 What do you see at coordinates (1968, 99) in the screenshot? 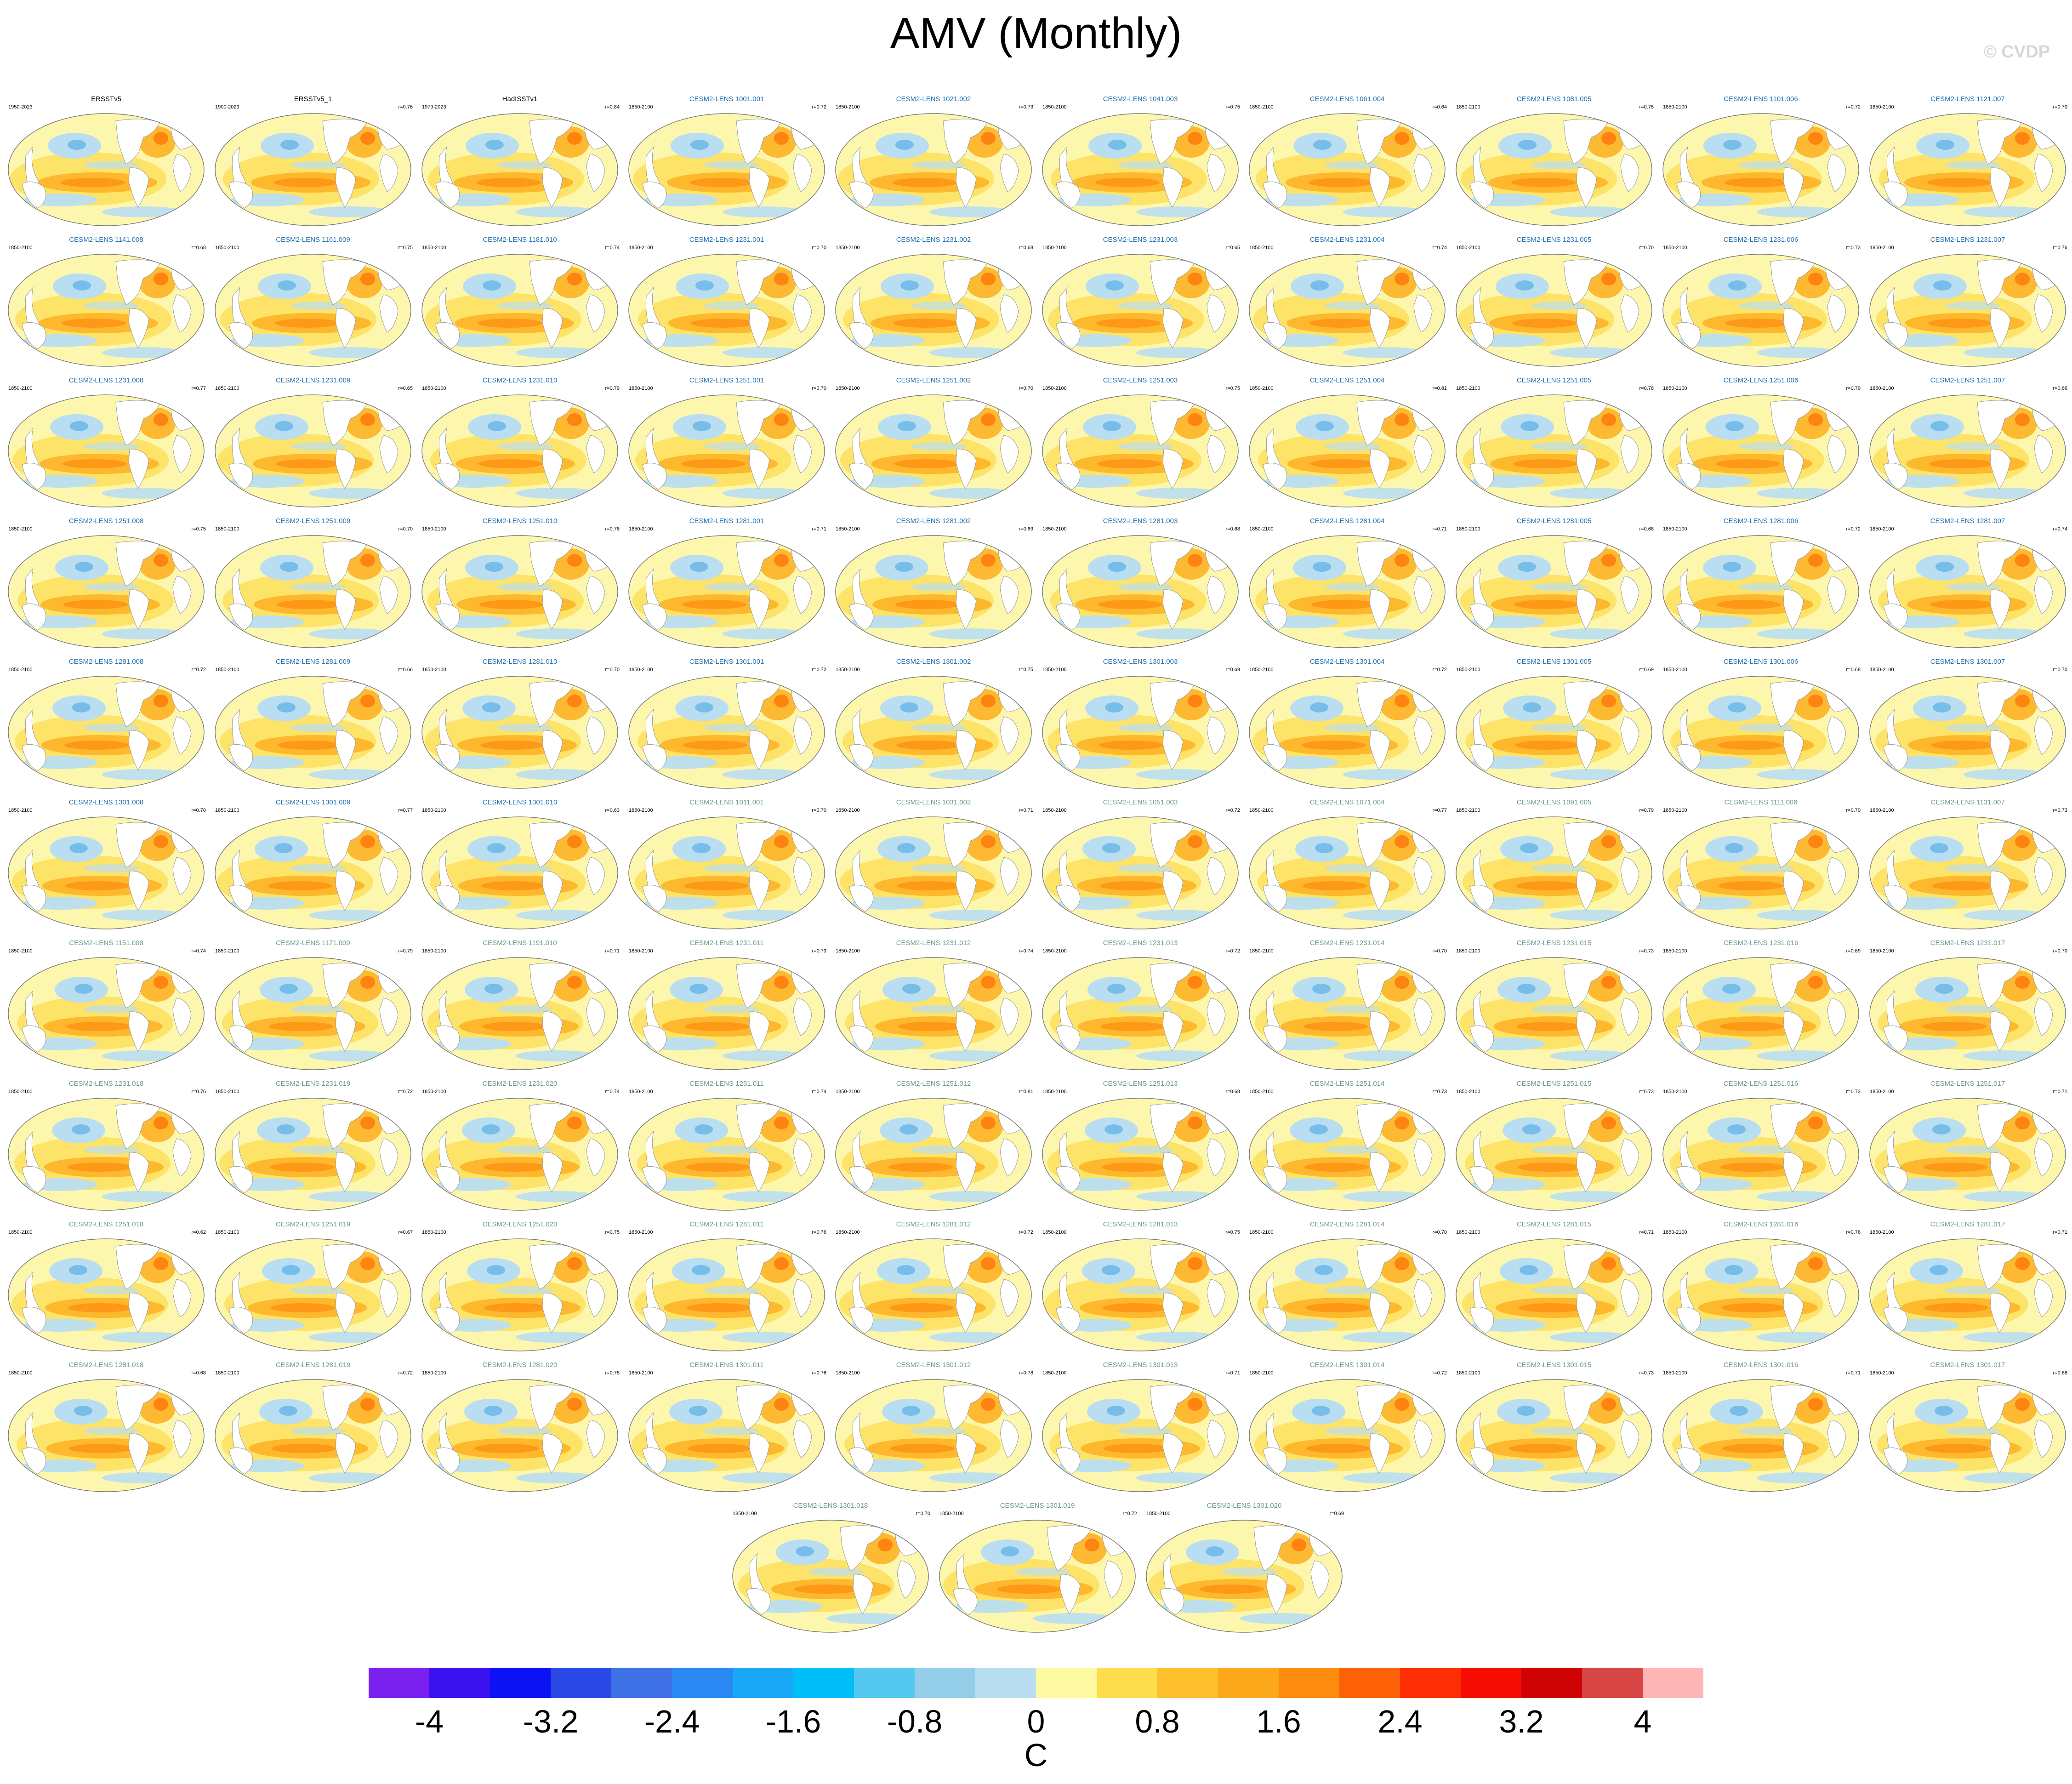
I see `panel-title: CESM2-LENS 1121.007` at bounding box center [1968, 99].